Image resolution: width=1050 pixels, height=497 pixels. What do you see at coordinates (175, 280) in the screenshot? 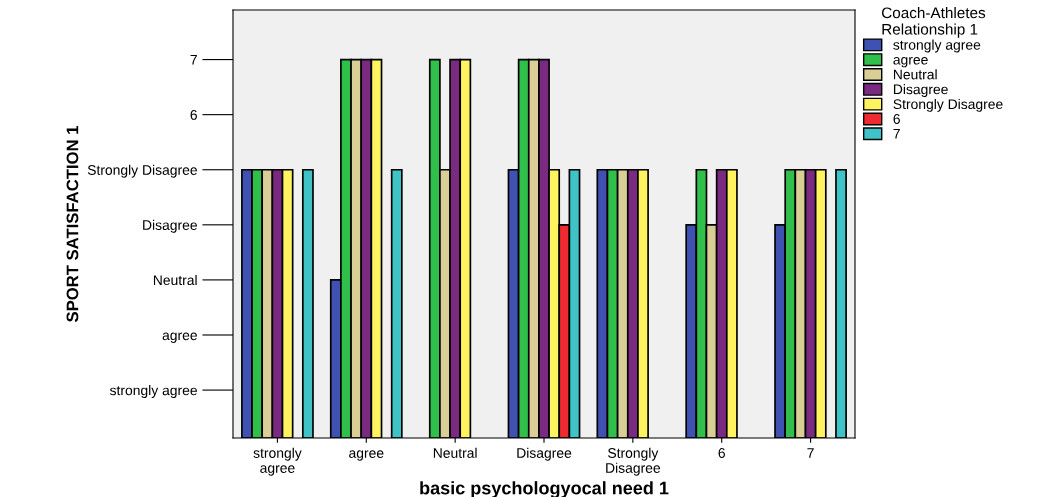
I see `y-tick-label: Neutral` at bounding box center [175, 280].